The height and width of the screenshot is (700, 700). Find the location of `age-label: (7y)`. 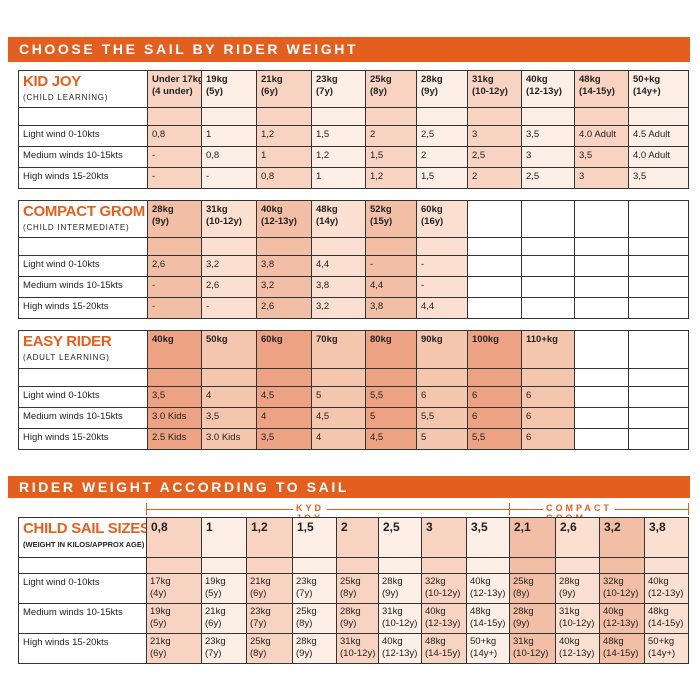

age-label: (7y) is located at coordinates (324, 91).